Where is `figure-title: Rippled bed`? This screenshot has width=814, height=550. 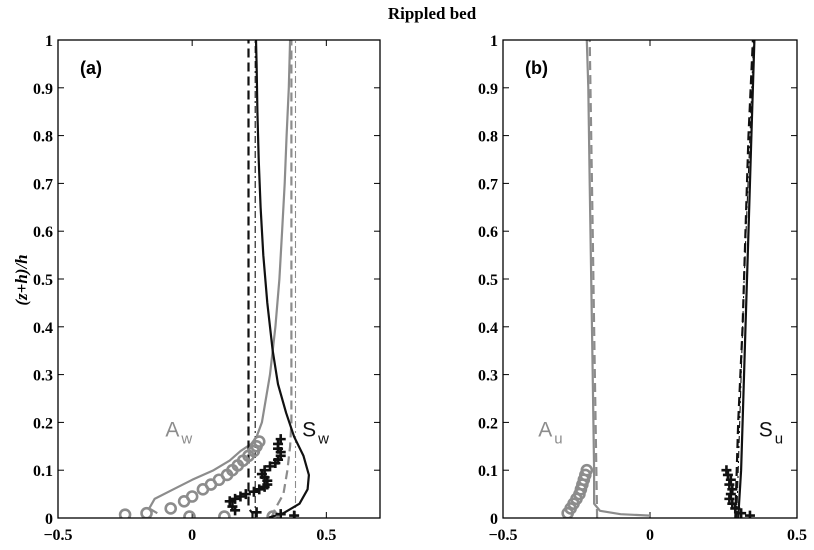
figure-title: Rippled bed is located at coordinates (432, 13).